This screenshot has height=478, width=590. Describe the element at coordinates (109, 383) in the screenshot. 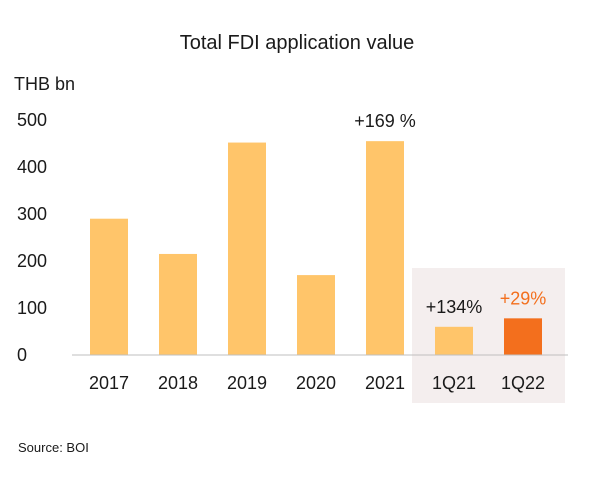

I see `category-label: 2017` at that location.